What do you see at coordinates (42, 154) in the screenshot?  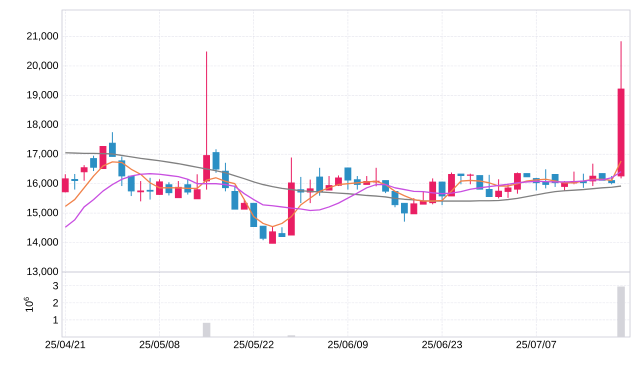 I see `y-tick-label: 17,000` at bounding box center [42, 154].